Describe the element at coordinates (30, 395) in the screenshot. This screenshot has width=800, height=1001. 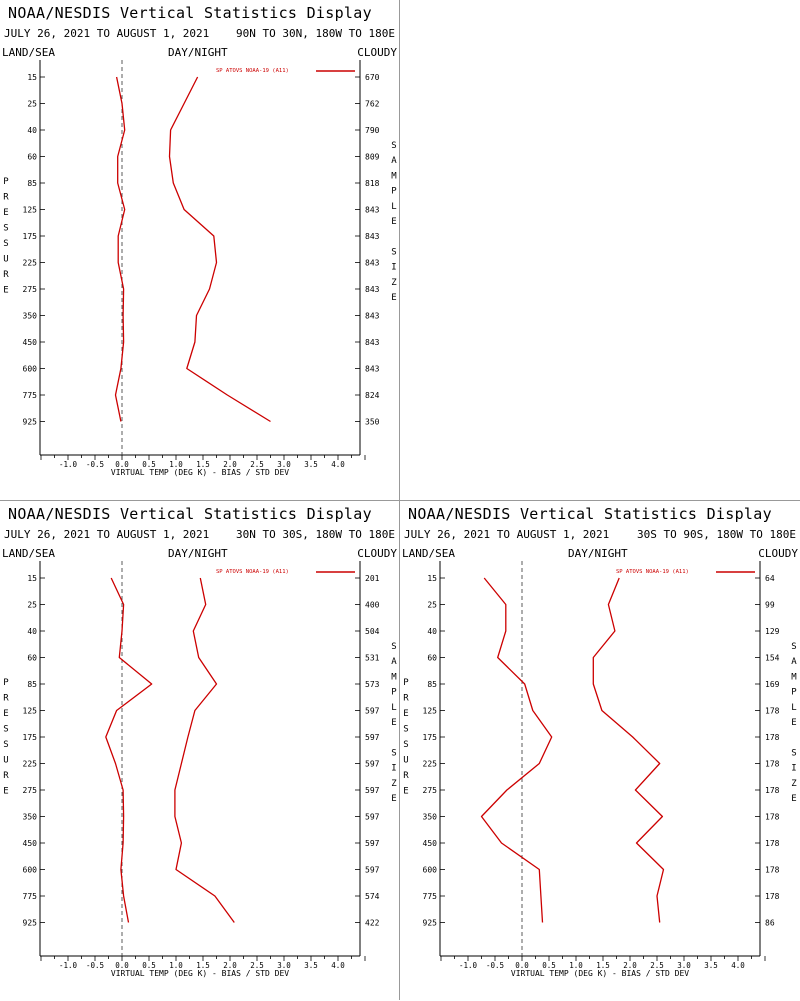
I see `pressure-level-label: 775` at that location.